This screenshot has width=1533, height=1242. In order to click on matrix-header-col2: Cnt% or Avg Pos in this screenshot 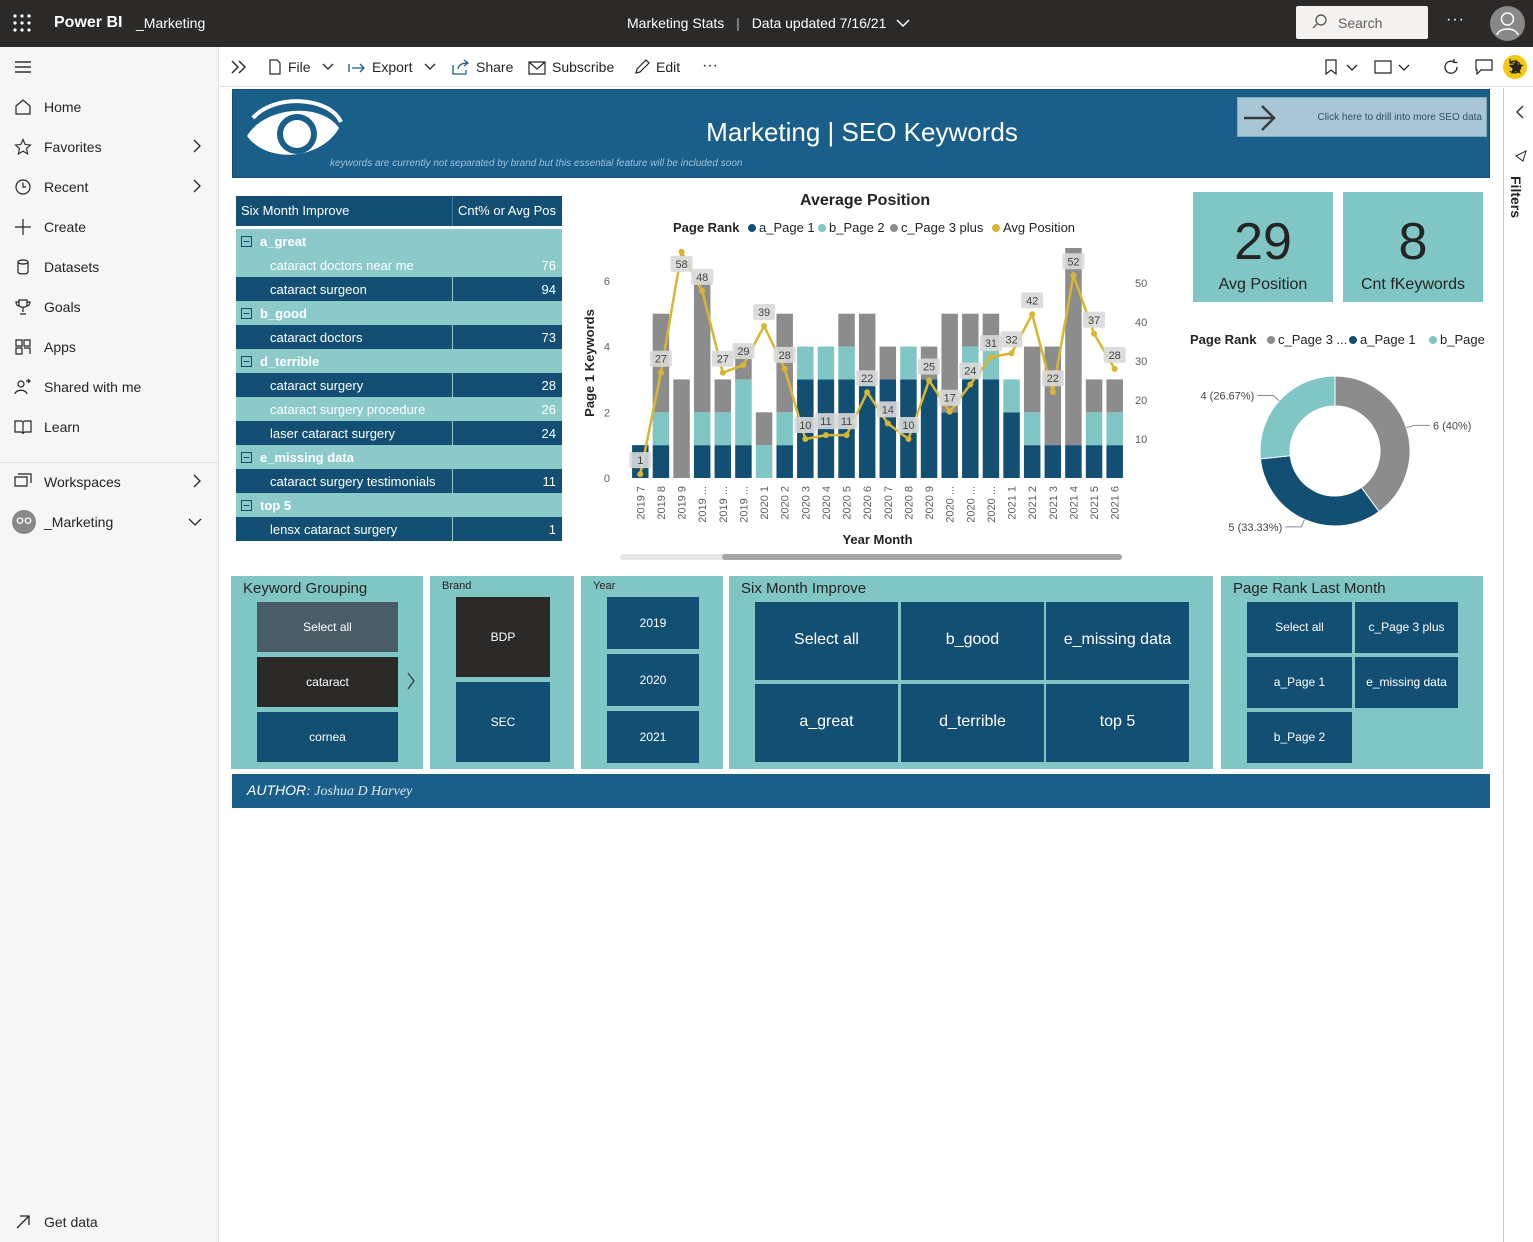, I will do `click(507, 211)`.